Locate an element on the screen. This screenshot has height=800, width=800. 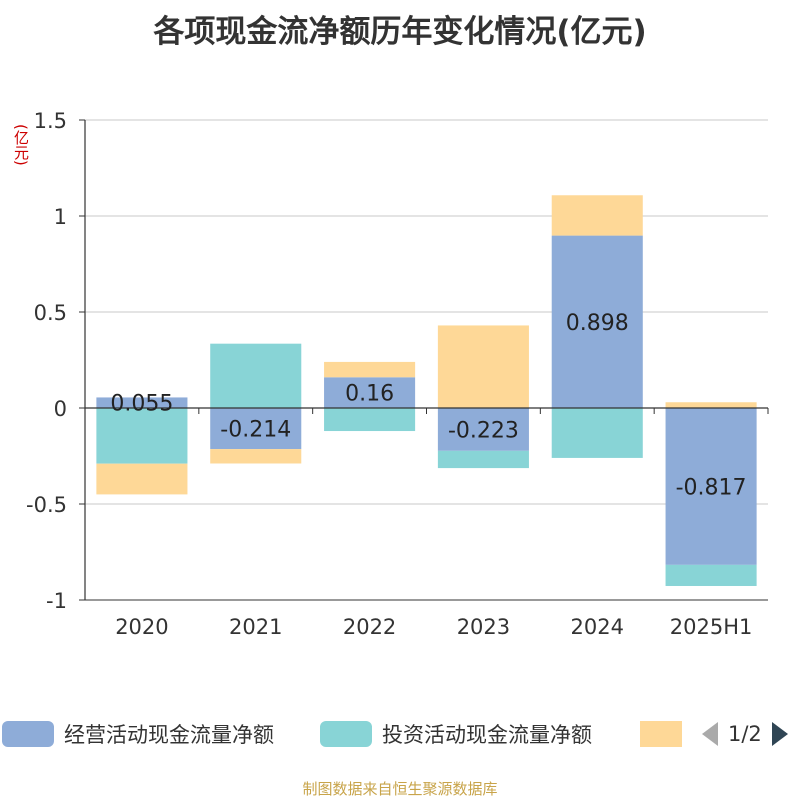
bar-2-2025H1 is located at coordinates (711, 575).